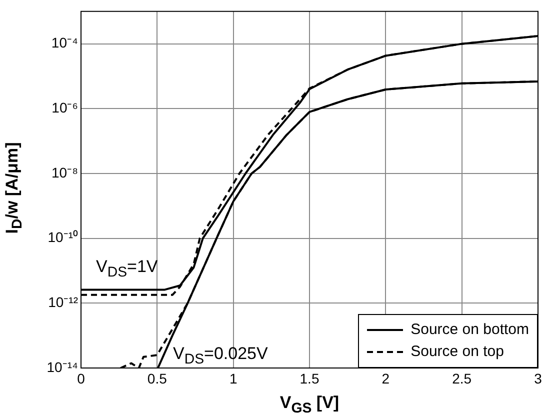 The height and width of the screenshot is (418, 549). I want to click on y-tick-label: 10⁻⁶, so click(65, 108).